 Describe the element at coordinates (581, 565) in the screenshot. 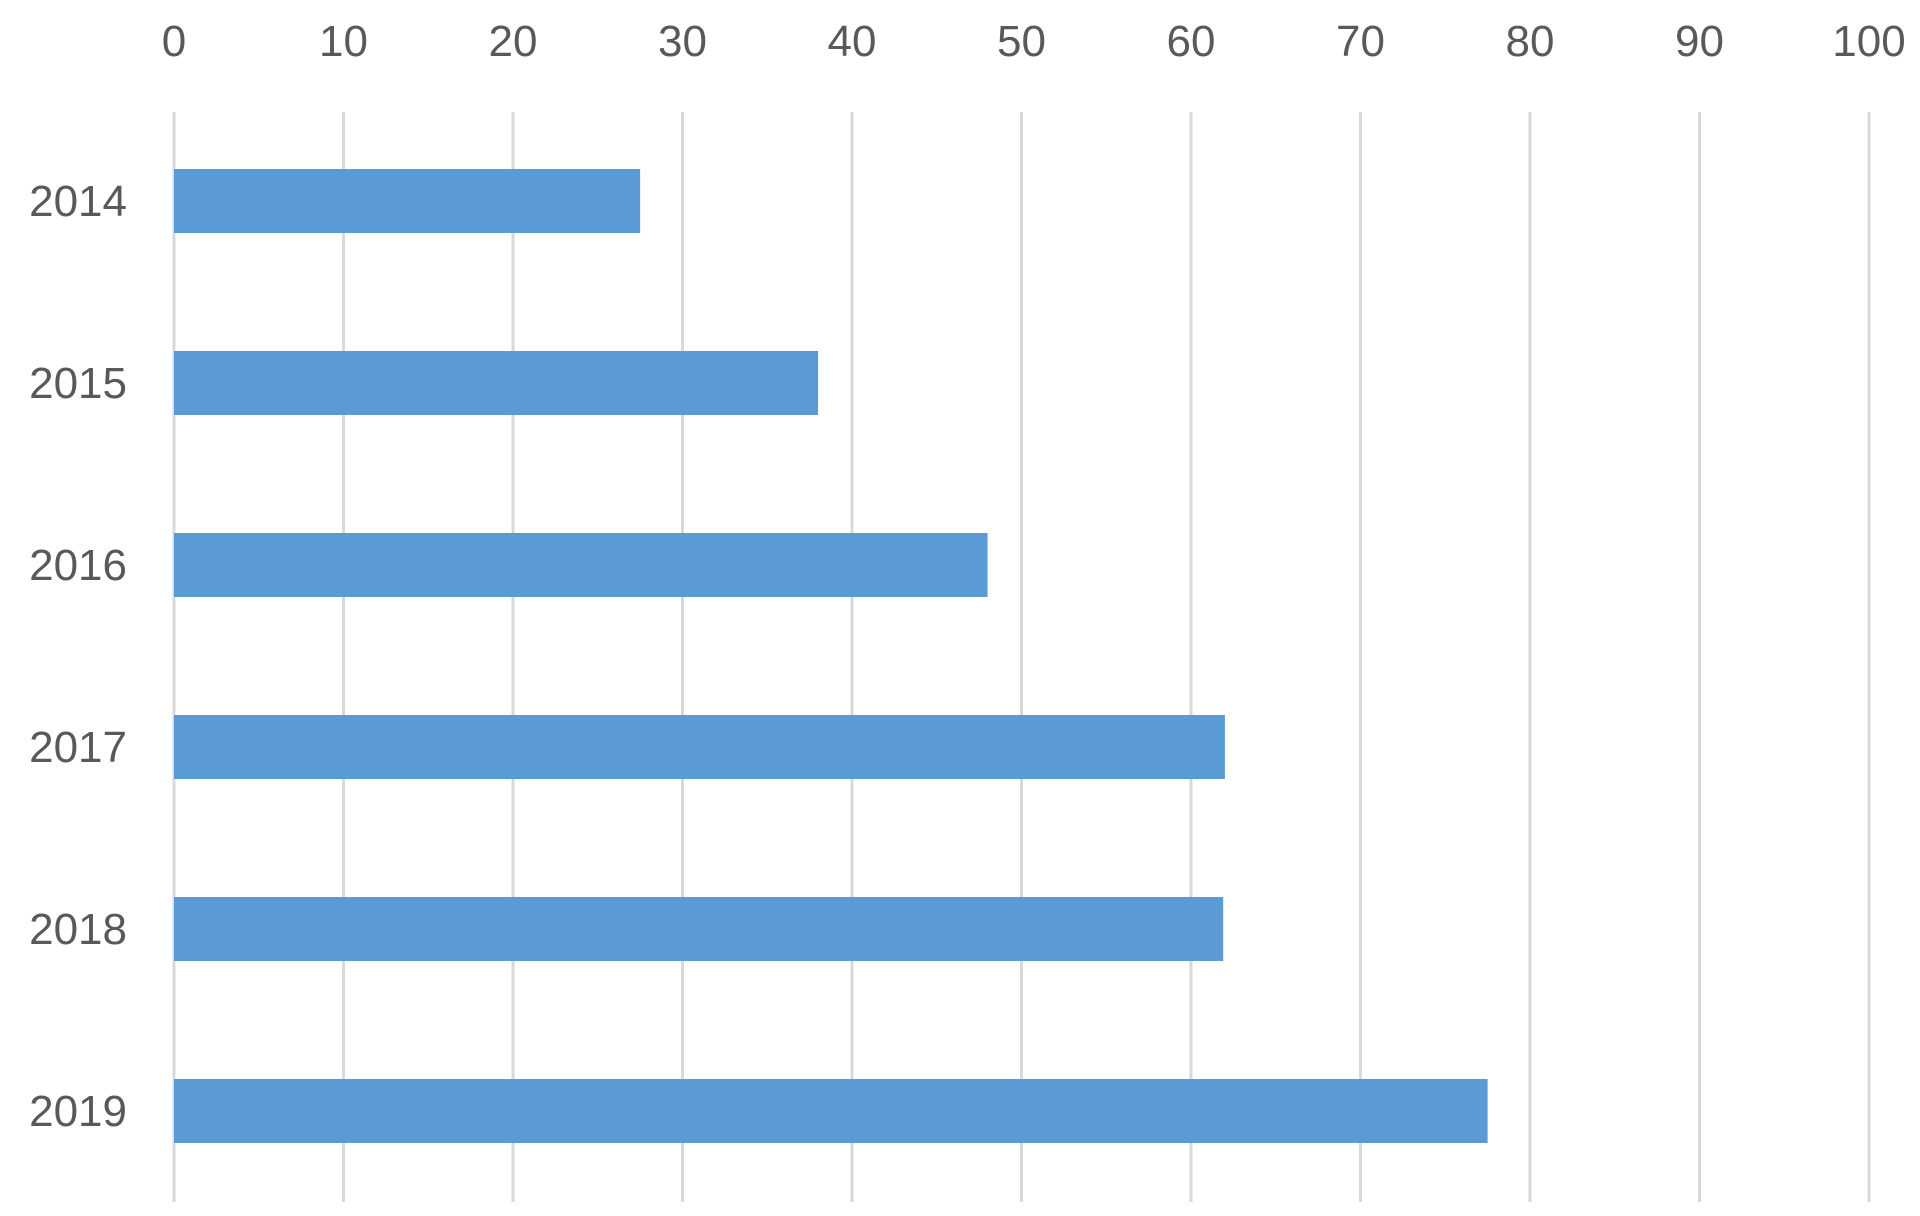

I see `bar-2016` at that location.